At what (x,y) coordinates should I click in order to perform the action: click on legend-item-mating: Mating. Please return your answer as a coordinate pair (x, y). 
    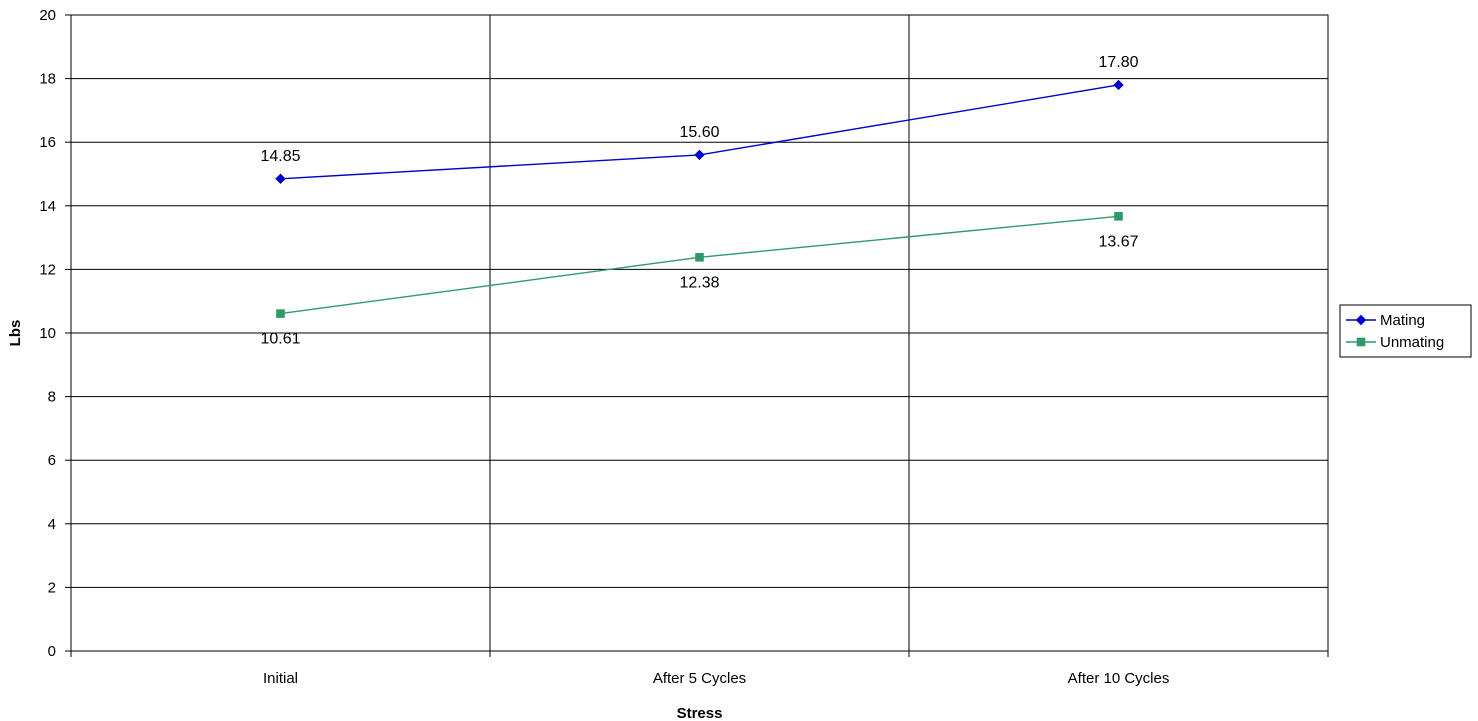
    Looking at the image, I should click on (1385, 320).